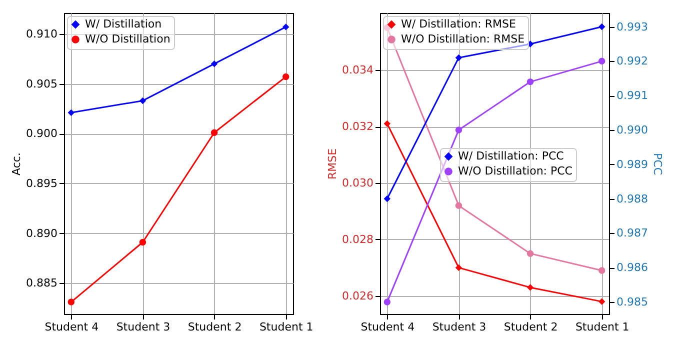  Describe the element at coordinates (632, 95) in the screenshot. I see `y2-tick-label: 0.991` at that location.